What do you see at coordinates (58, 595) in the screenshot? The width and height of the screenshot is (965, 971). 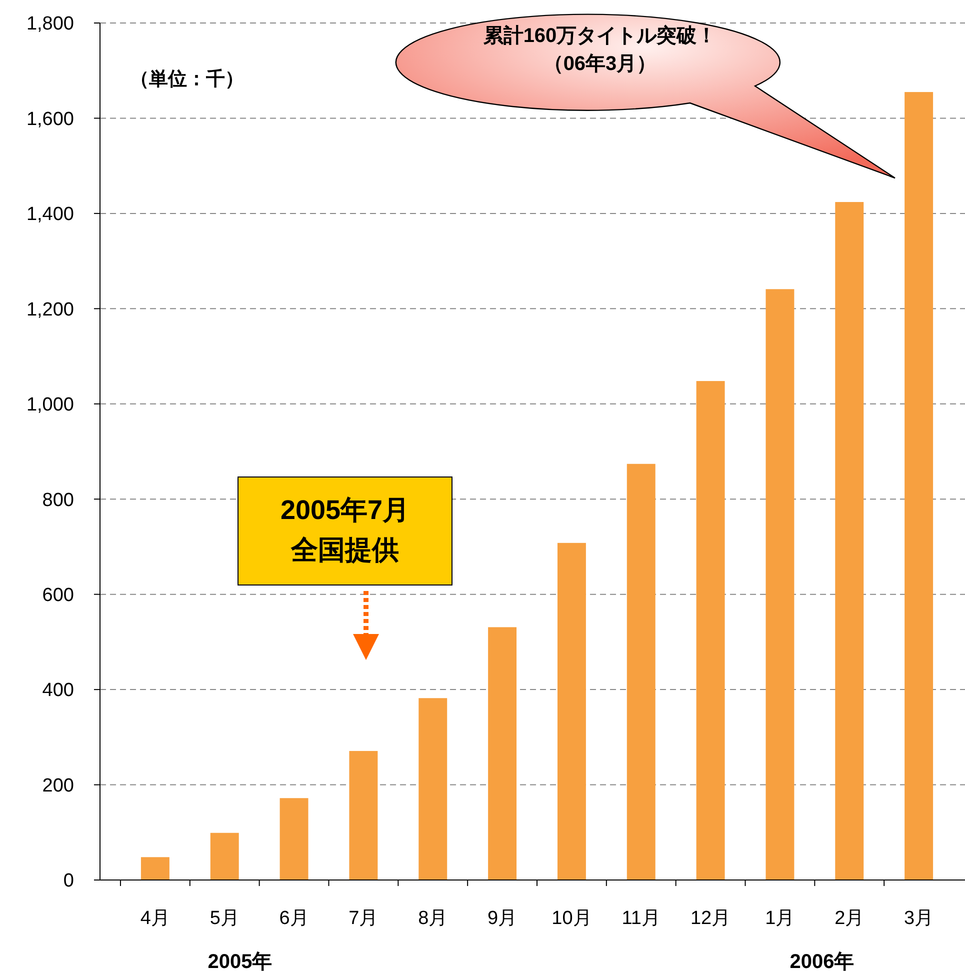 I see `y-tick-label: 600` at bounding box center [58, 595].